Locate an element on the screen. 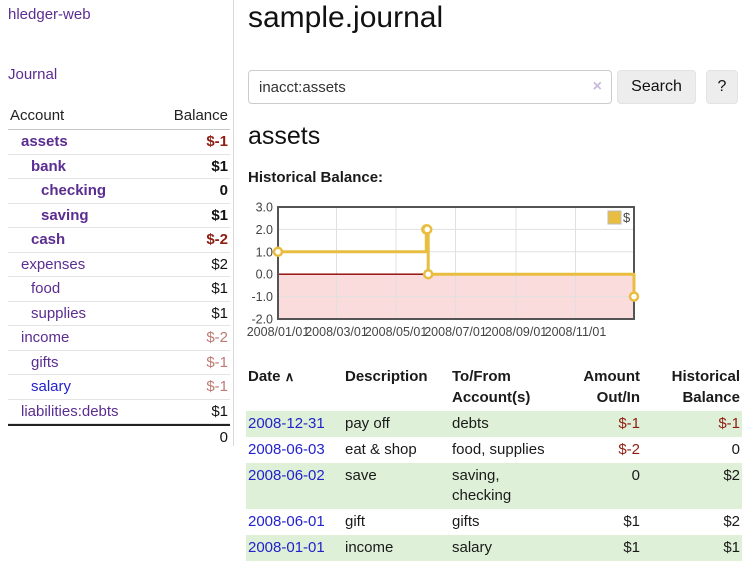 This screenshot has height=582, width=742. account-link: gifts is located at coordinates (45, 362).